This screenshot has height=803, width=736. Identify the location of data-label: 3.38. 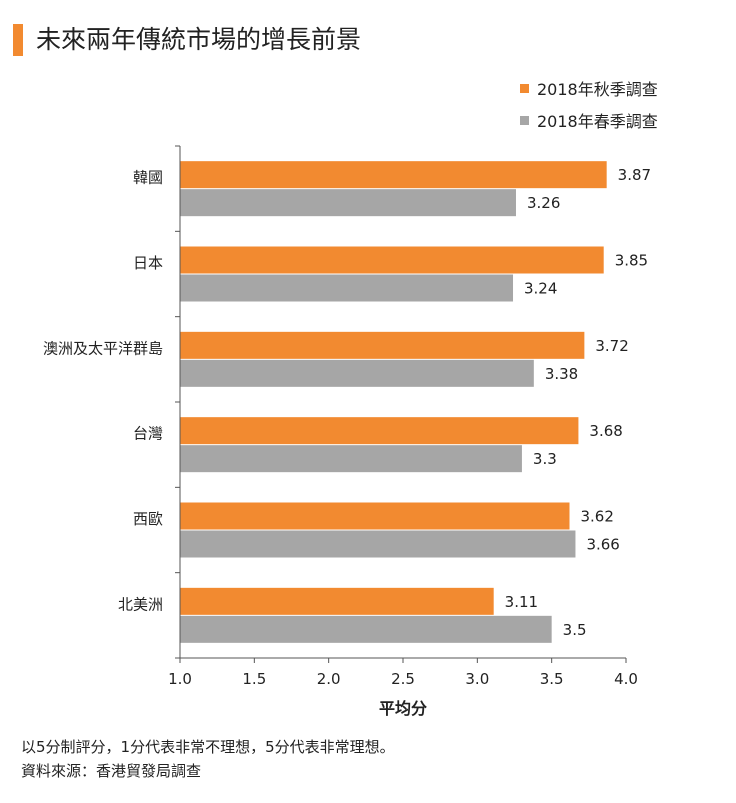
(561, 374).